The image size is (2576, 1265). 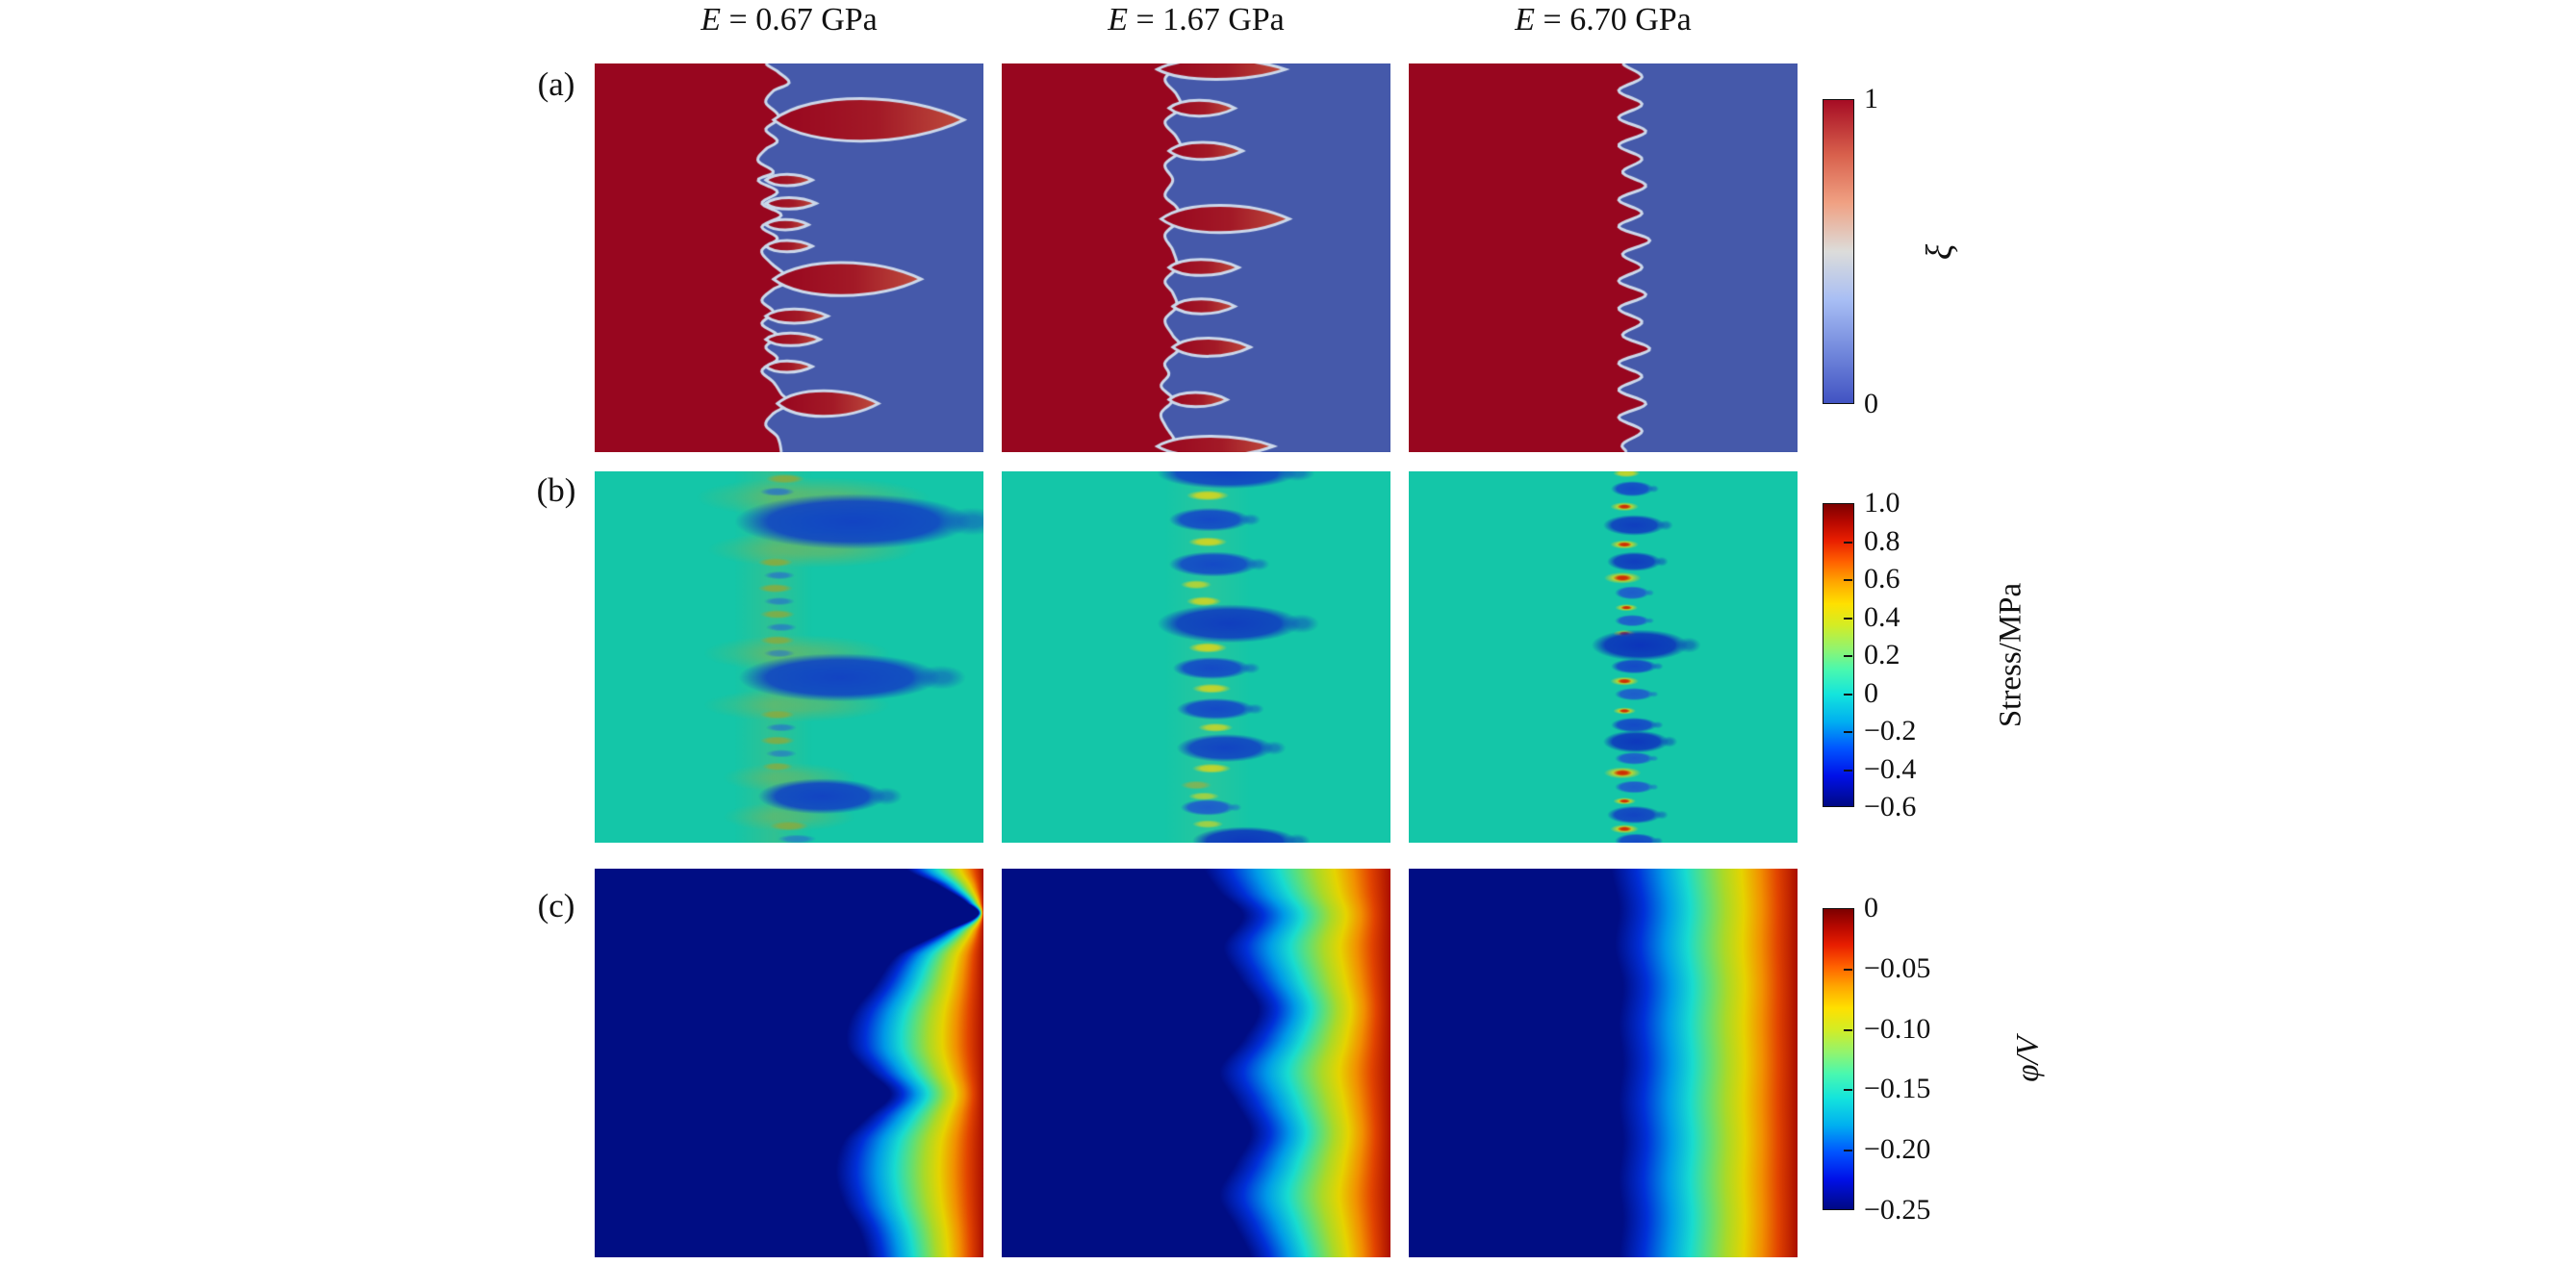 I want to click on row-label-b: (b), so click(x=556, y=490).